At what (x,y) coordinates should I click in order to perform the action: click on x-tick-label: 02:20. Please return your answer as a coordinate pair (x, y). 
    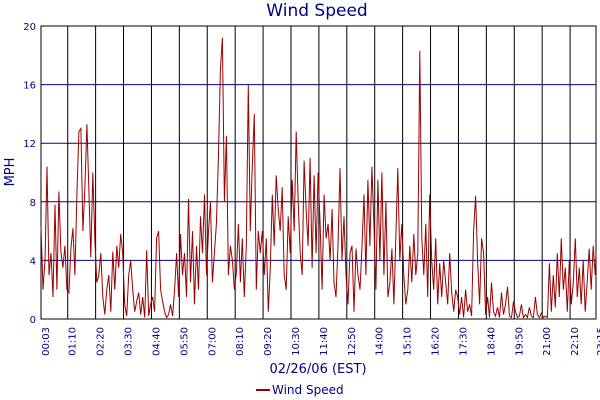
    Looking at the image, I should click on (101, 341).